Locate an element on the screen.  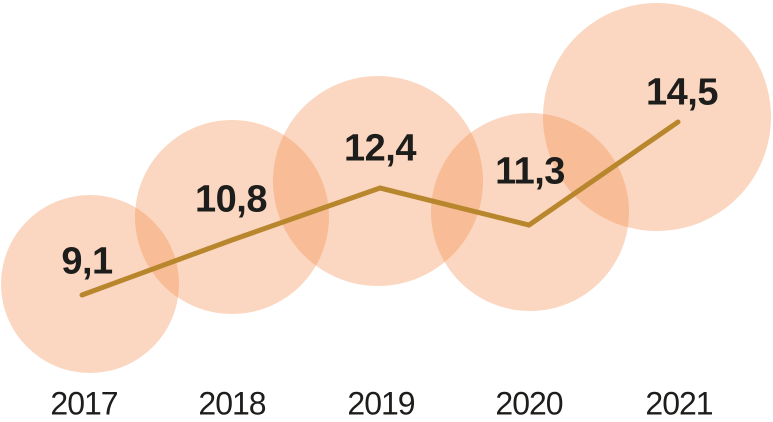
x-axis-label-2017: 2017 is located at coordinates (84, 403).